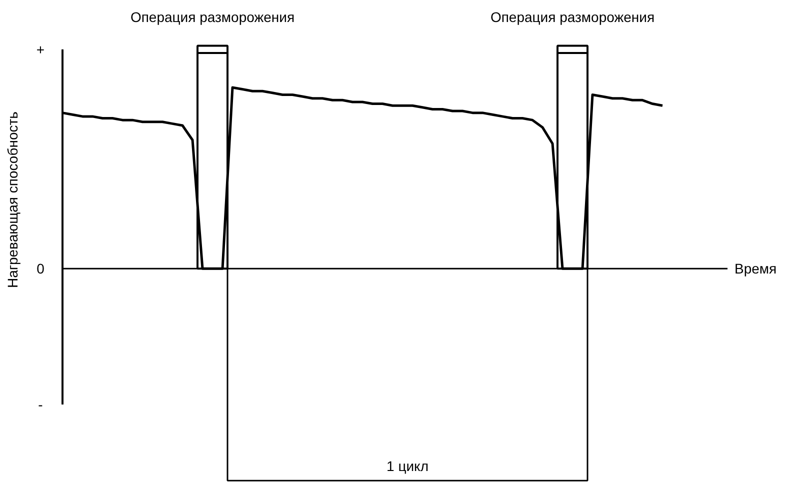  I want to click on text: 1 цикл, so click(407, 466).